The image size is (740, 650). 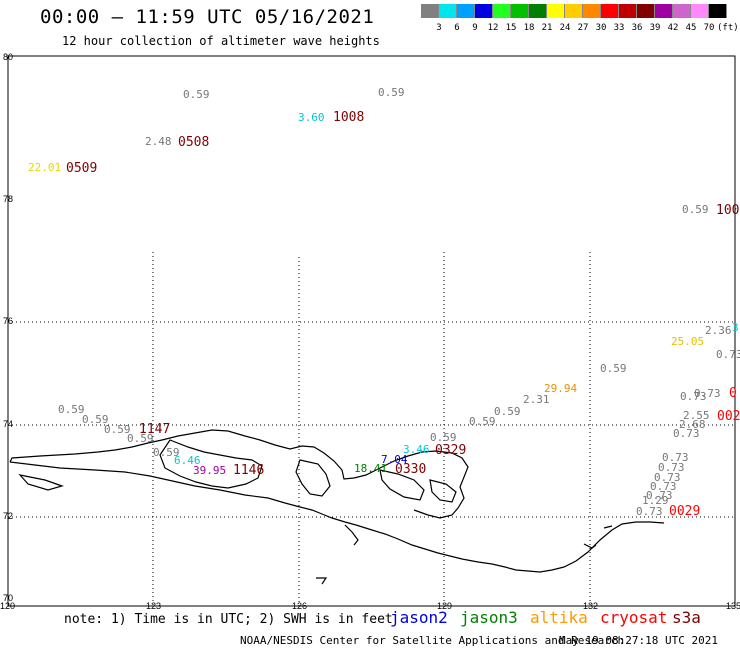 What do you see at coordinates (733, 393) in the screenshot?
I see `obs-label: 0` at bounding box center [733, 393].